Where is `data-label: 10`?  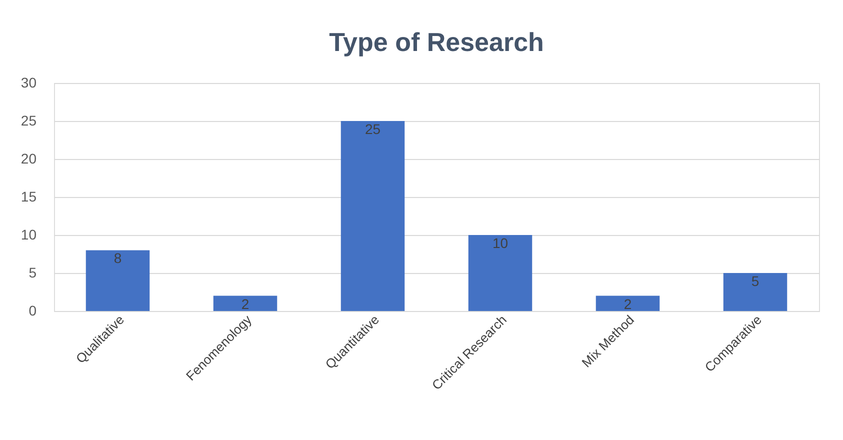
data-label: 10 is located at coordinates (500, 243).